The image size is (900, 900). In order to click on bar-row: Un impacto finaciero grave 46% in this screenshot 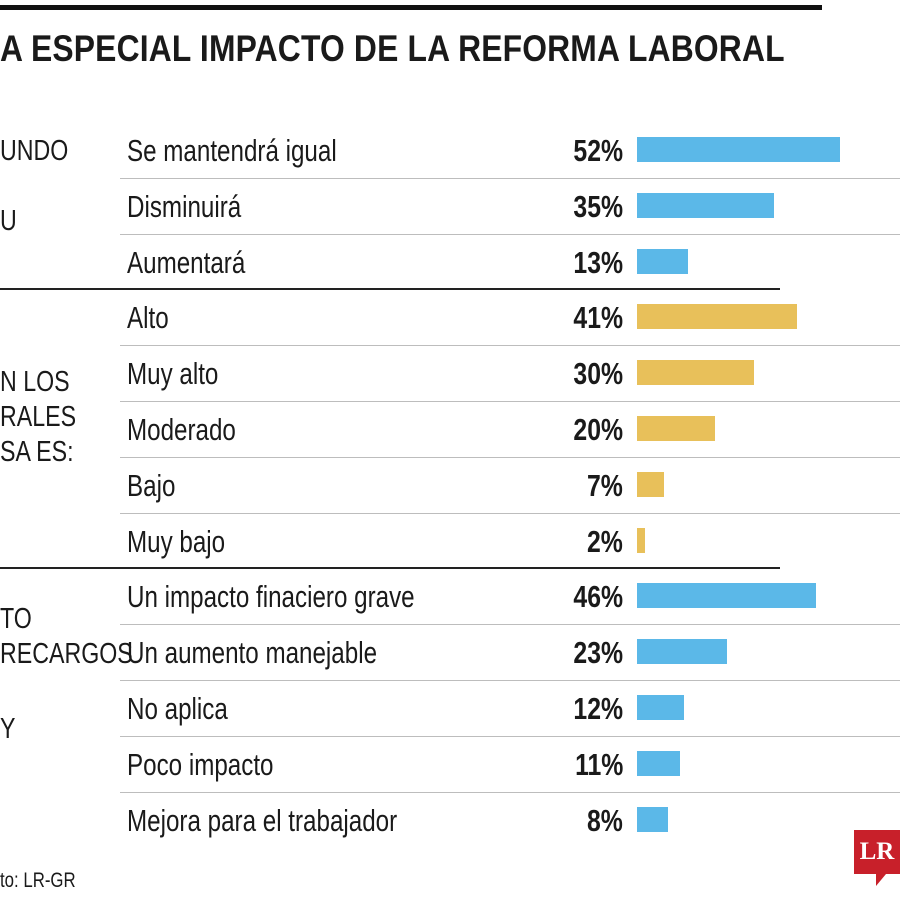, I will do `click(450, 596)`.